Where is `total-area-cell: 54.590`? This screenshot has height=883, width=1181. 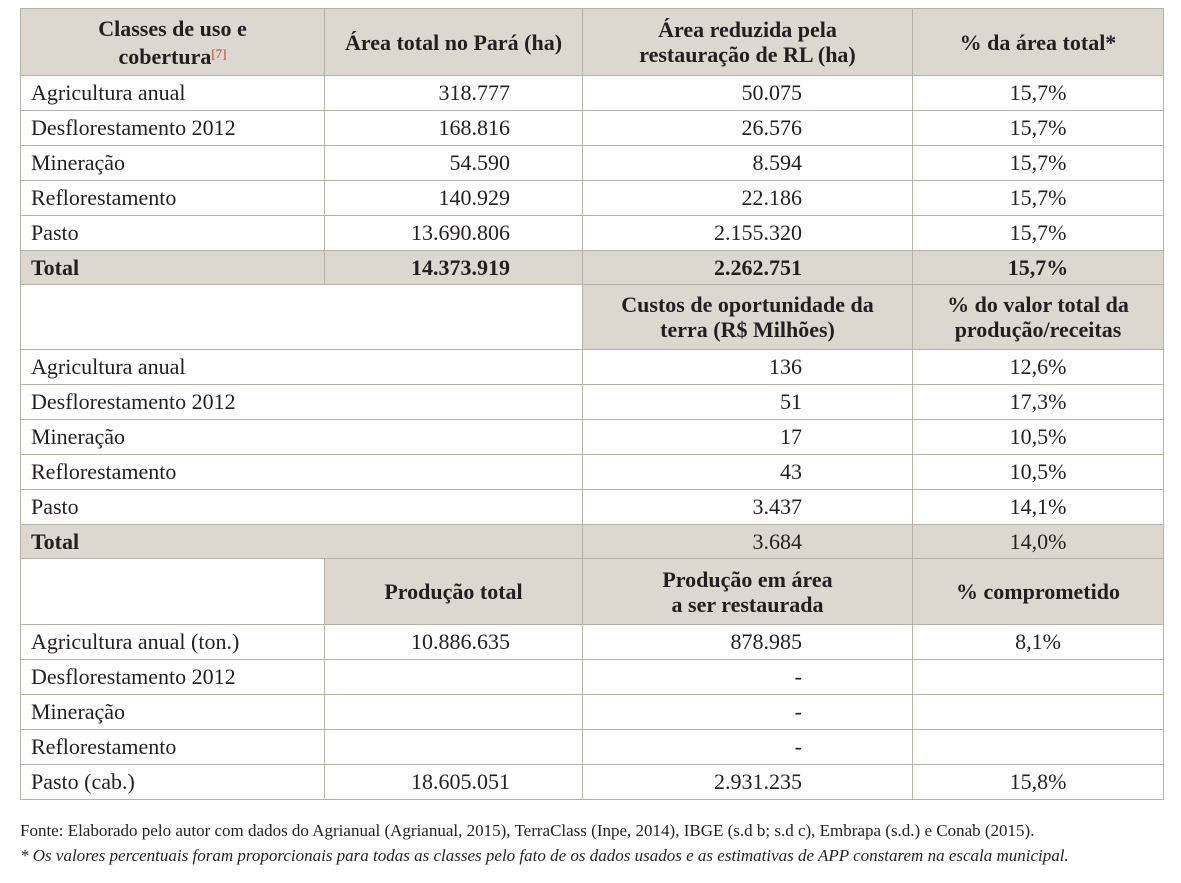
total-area-cell: 54.590 is located at coordinates (453, 163).